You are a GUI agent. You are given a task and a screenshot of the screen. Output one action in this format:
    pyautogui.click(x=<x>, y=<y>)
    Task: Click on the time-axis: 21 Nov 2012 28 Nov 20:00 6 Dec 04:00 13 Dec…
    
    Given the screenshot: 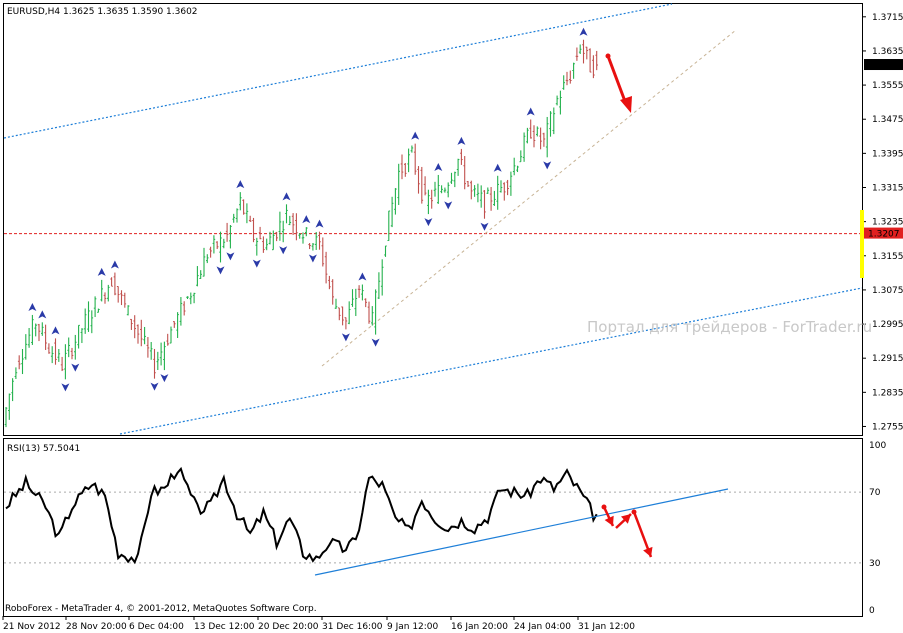 What is the action you would take?
    pyautogui.click(x=318, y=624)
    